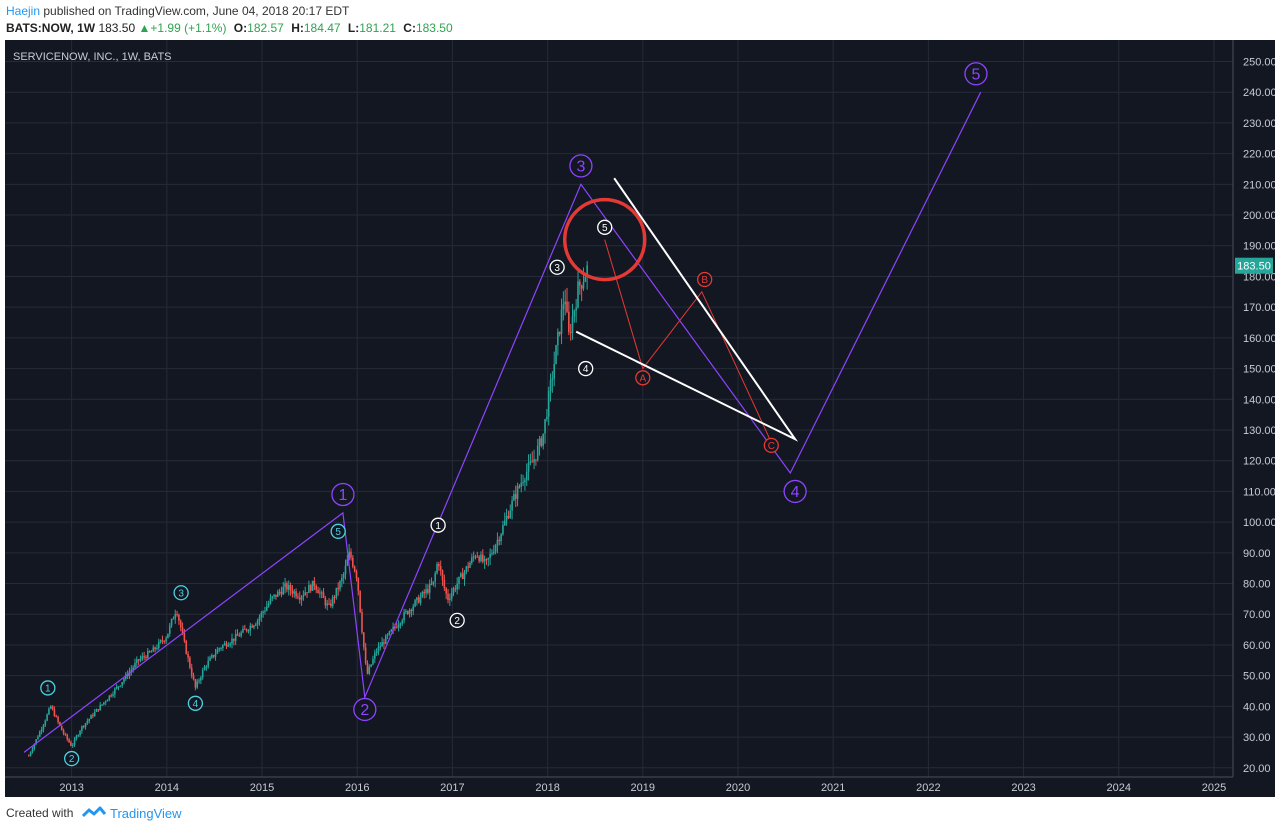 This screenshot has width=1280, height=829. What do you see at coordinates (23, 11) in the screenshot?
I see `author-link: Haejin` at bounding box center [23, 11].